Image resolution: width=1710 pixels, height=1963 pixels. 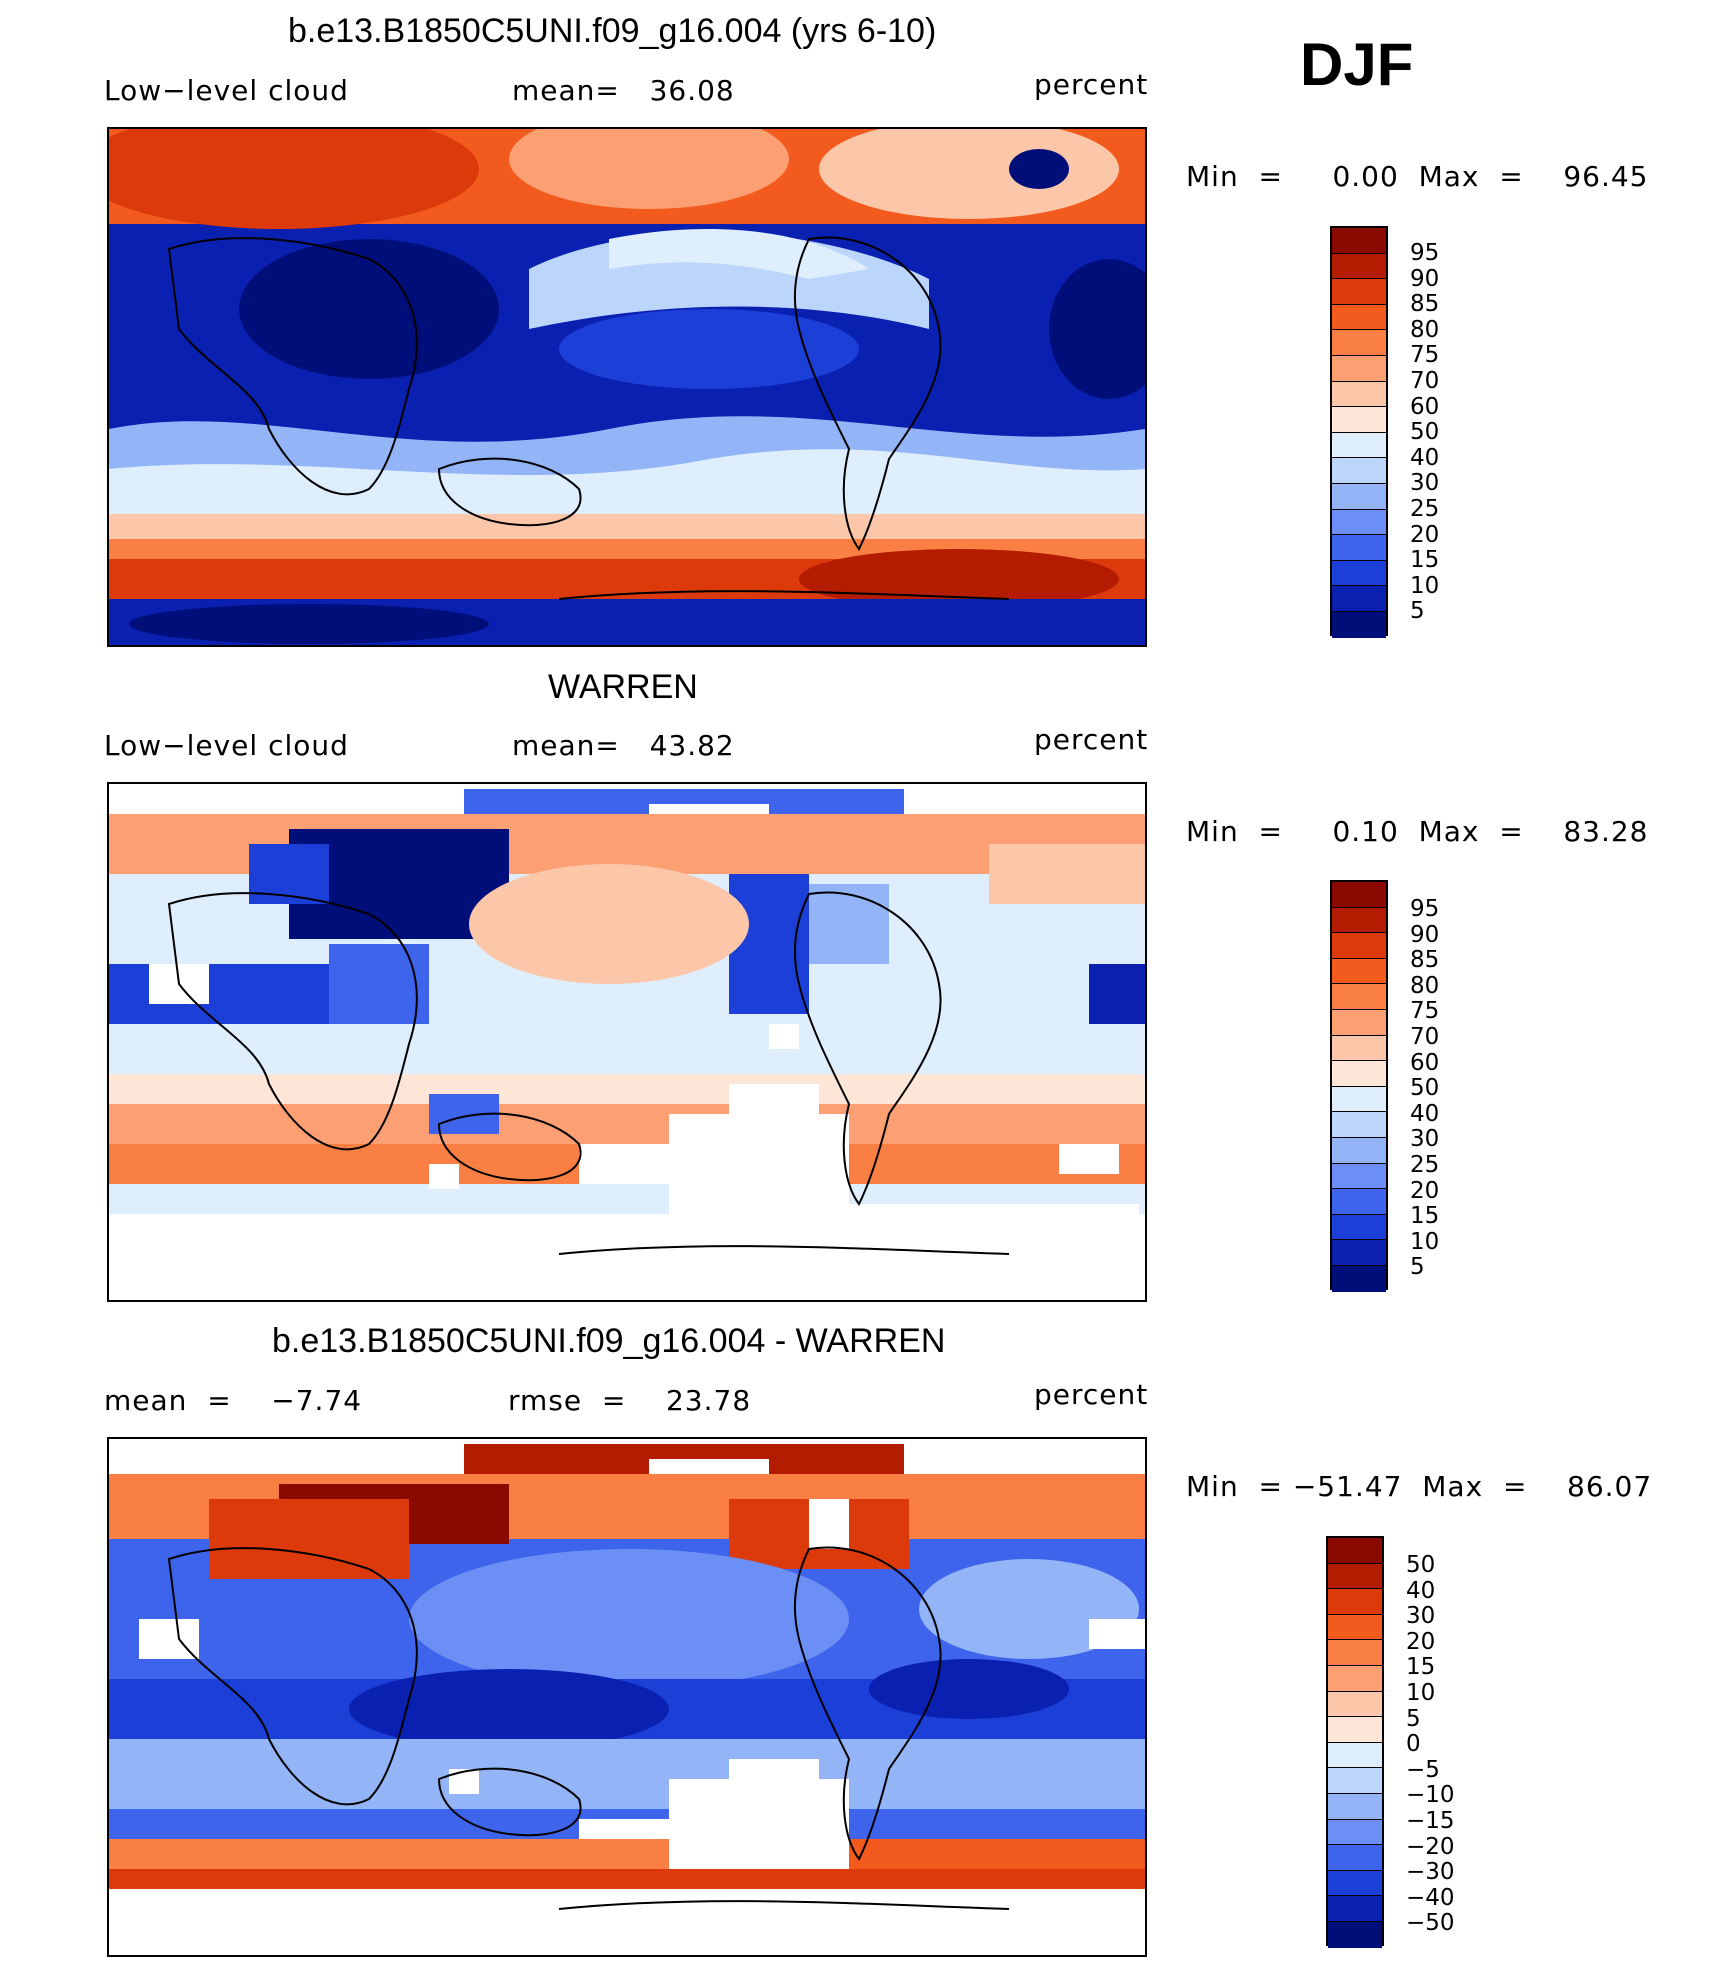 I want to click on colorbar-model, so click(x=1359, y=432).